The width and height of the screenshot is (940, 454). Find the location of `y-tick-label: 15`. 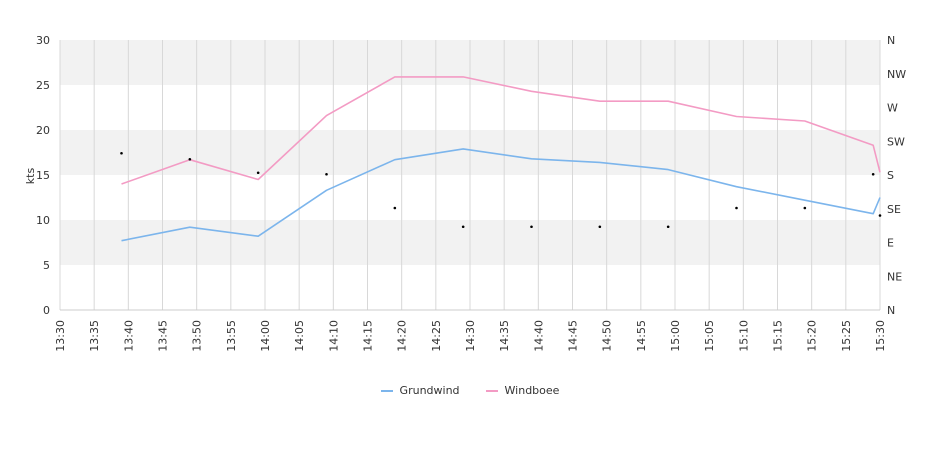

y-tick-label: 15 is located at coordinates (43, 175).